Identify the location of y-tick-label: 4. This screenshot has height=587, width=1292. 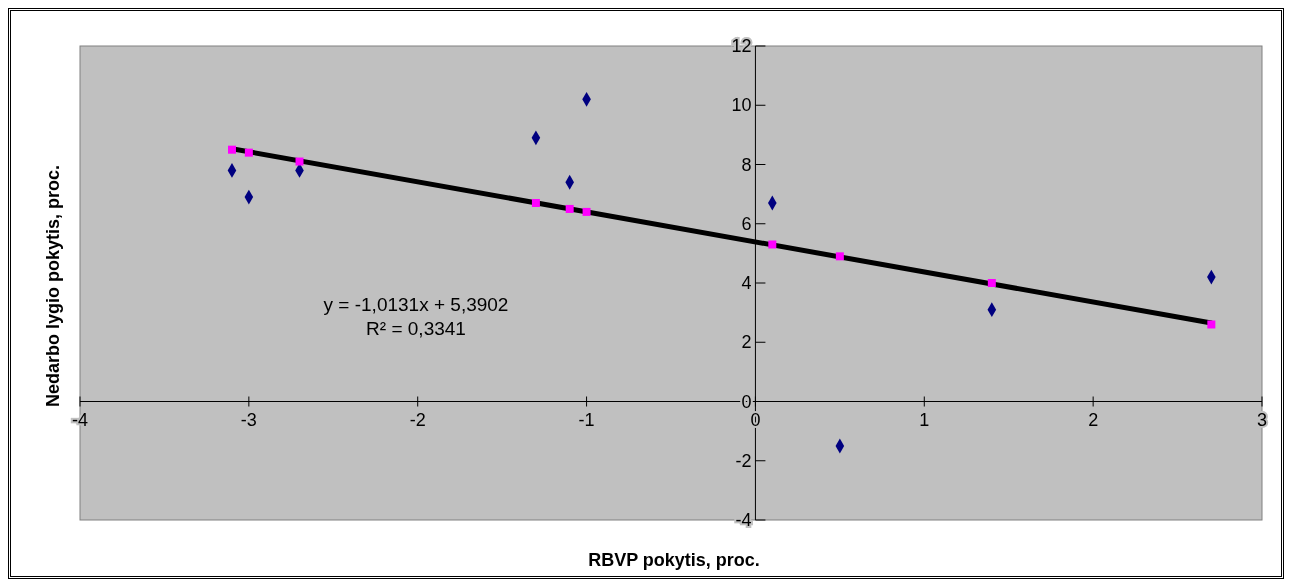
(746, 283).